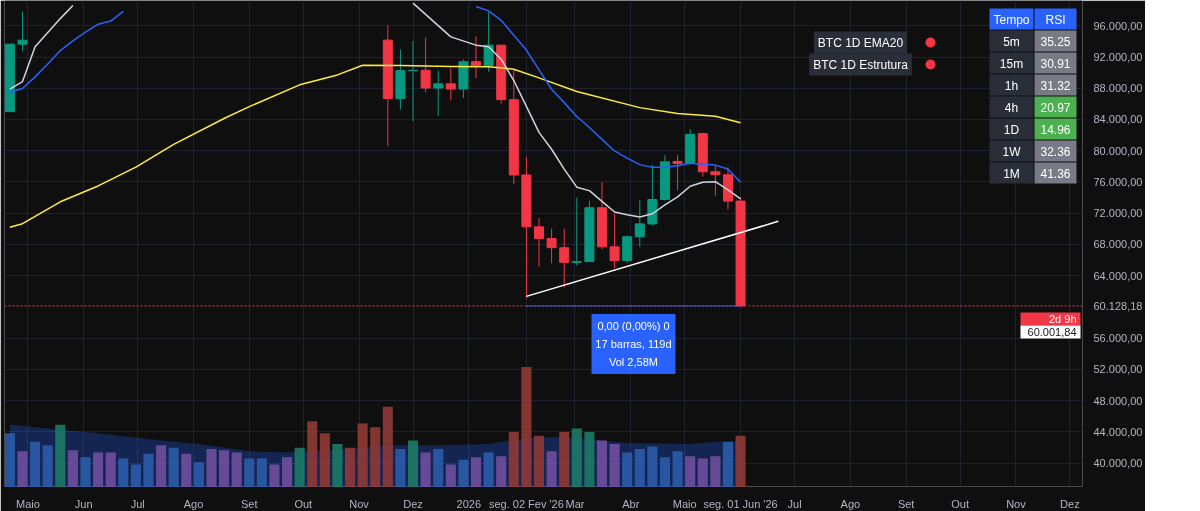 The width and height of the screenshot is (1200, 511). What do you see at coordinates (1055, 86) in the screenshot?
I see `data-label: 31.32` at bounding box center [1055, 86].